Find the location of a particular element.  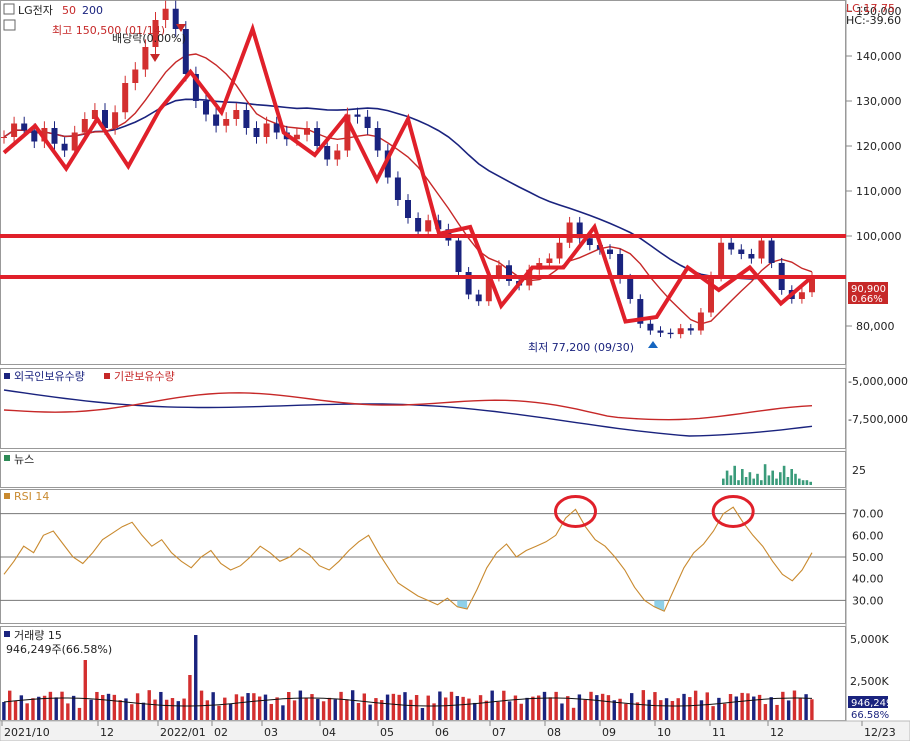

volume-last-pct: 66.58% is located at coordinates (870, 715).